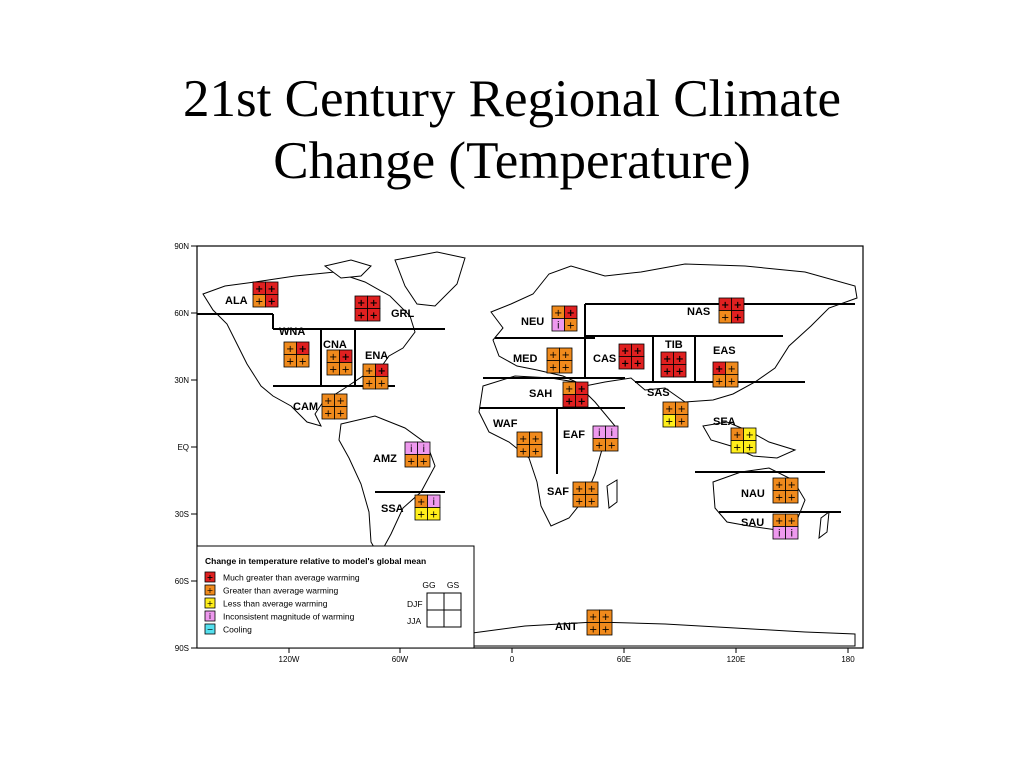 The width and height of the screenshot is (1024, 768). I want to click on season-header-gs: GS, so click(453, 585).